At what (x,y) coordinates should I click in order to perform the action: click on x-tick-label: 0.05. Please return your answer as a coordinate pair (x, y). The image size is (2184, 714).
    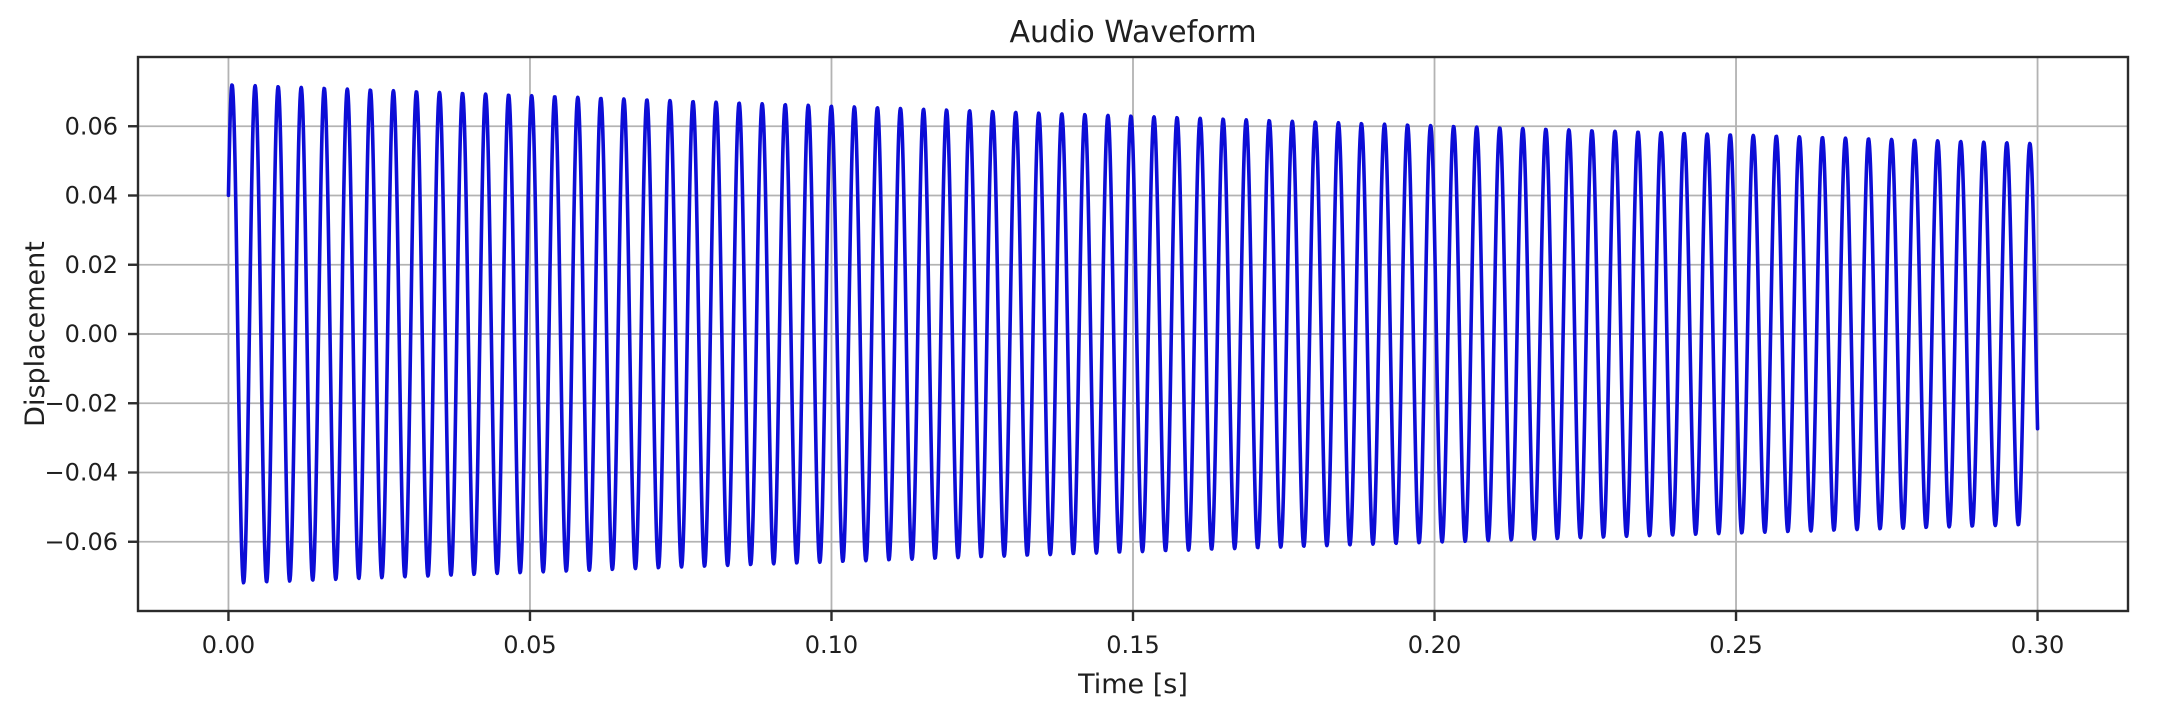
    Looking at the image, I should click on (529, 645).